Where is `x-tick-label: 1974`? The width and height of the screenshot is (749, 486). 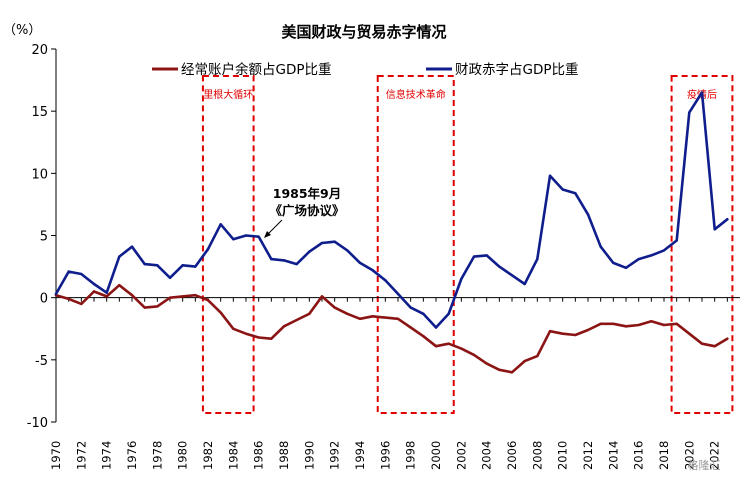
x-tick-label: 1974 is located at coordinates (107, 455).